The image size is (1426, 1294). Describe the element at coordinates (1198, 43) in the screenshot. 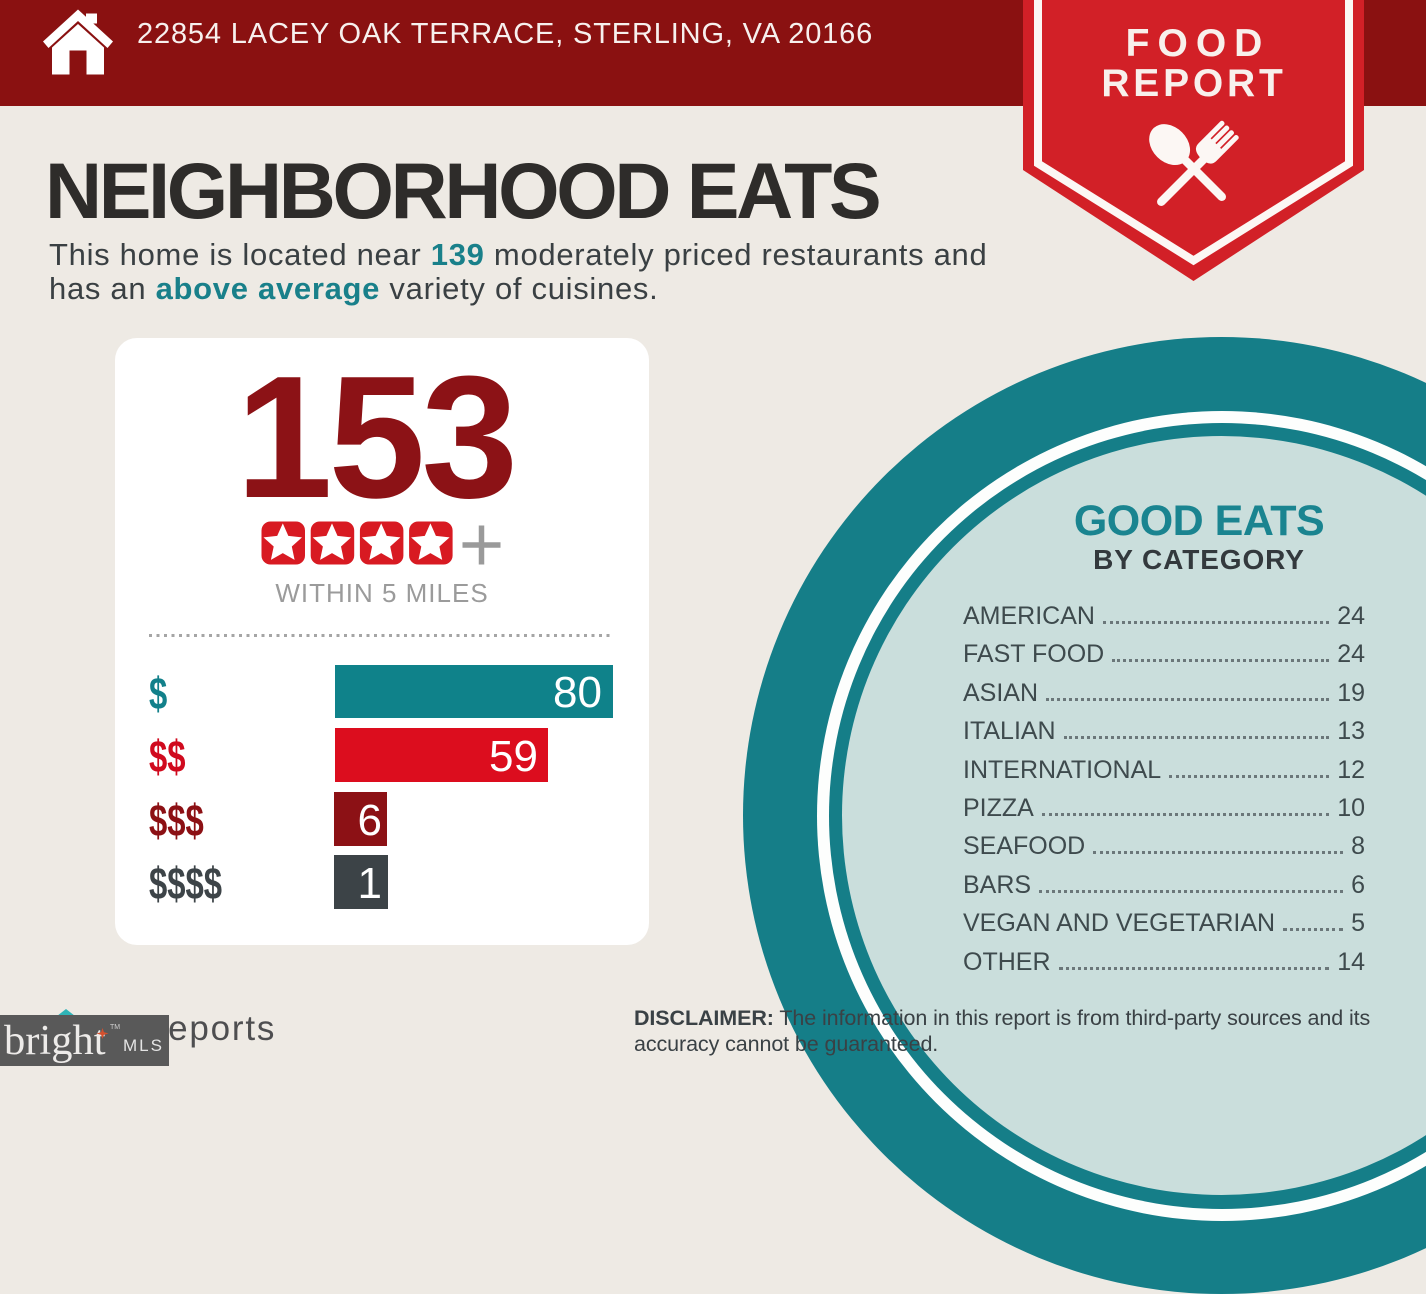

I see `svg-text: FOOD` at that location.